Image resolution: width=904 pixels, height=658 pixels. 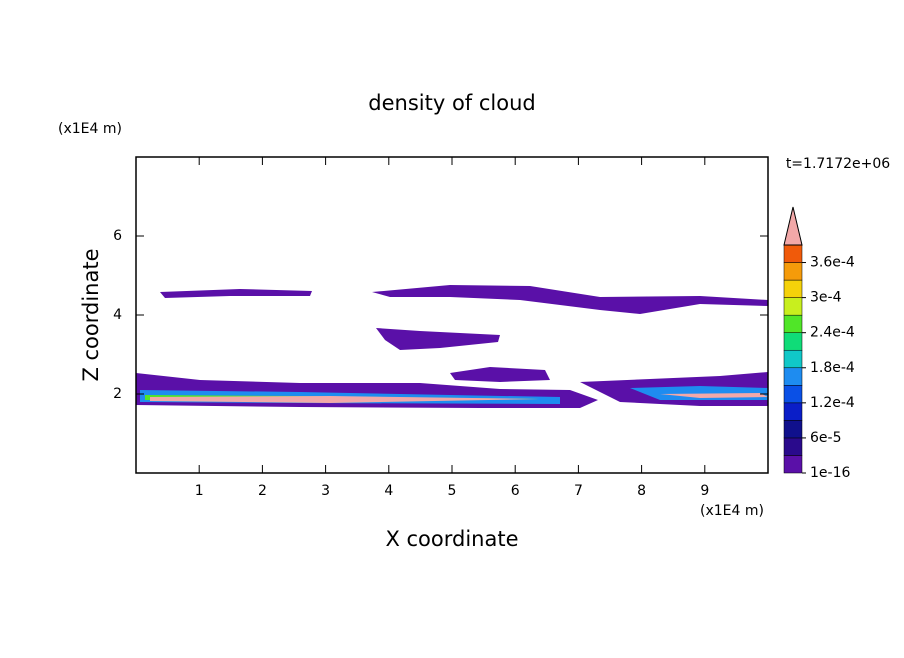 What do you see at coordinates (451, 103) in the screenshot?
I see `chart-title: density of cloud` at bounding box center [451, 103].